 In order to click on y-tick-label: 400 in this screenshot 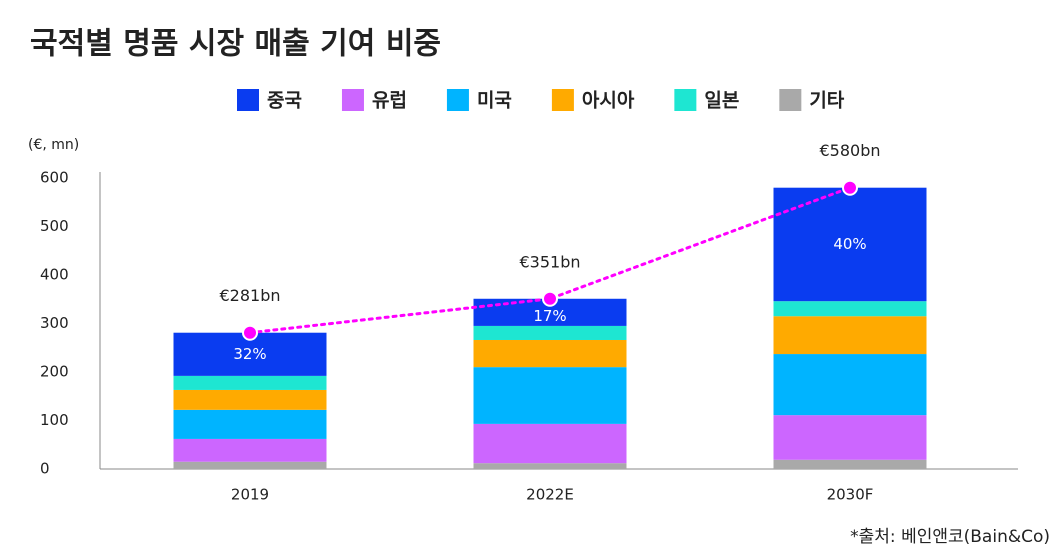, I will do `click(54, 275)`.